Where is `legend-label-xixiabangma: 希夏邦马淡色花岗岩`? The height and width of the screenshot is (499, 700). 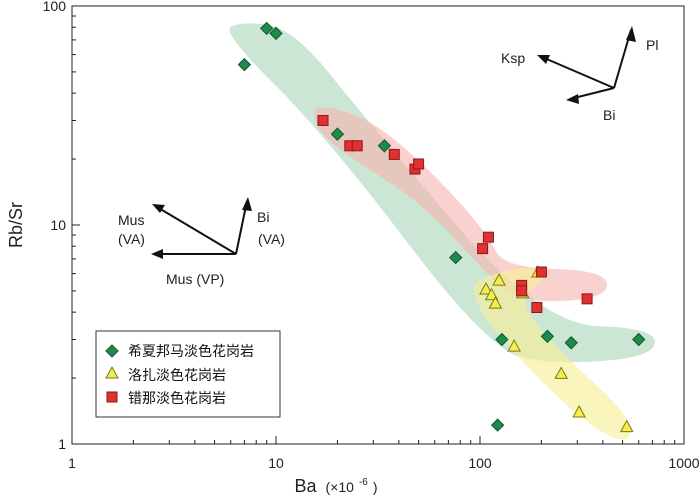 legend-label-xixiabangma: 希夏邦马淡色花岗岩 is located at coordinates (191, 351).